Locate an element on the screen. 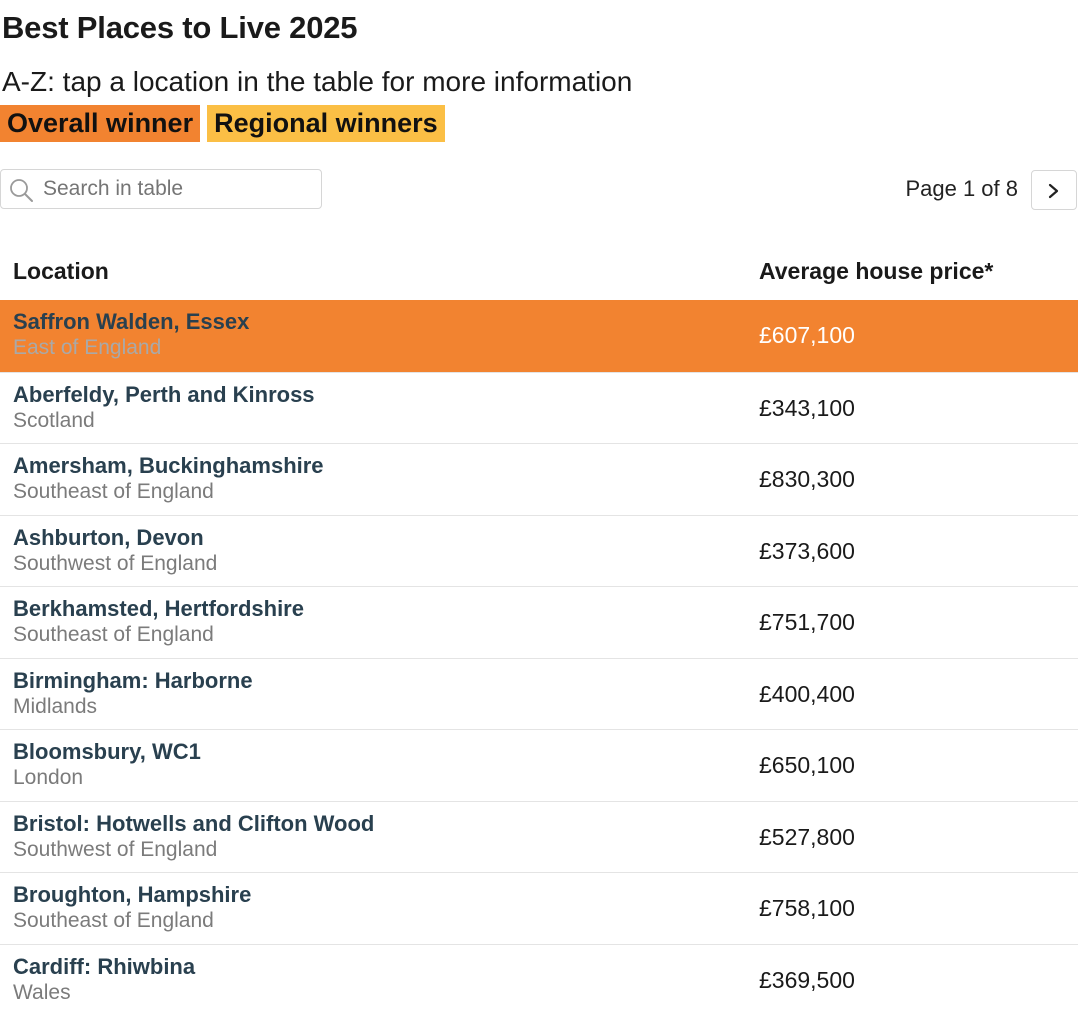 Image resolution: width=1080 pixels, height=1015 pixels. chevron-right-icon is located at coordinates (1054, 191).